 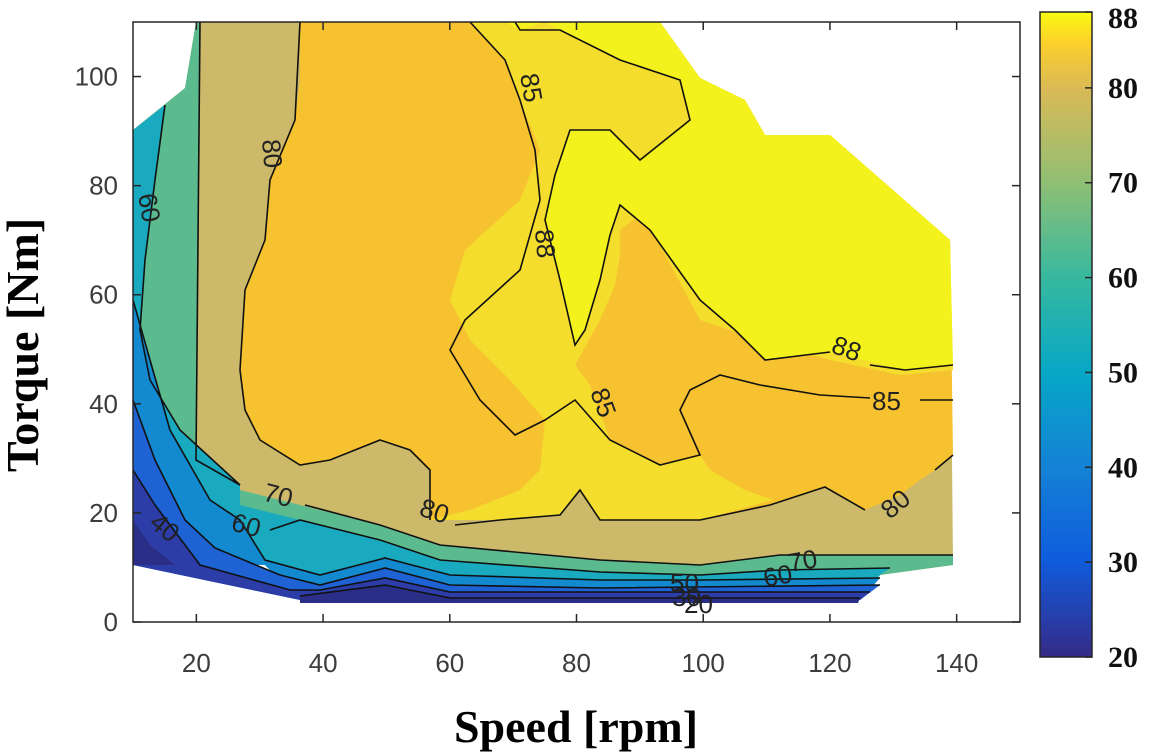 What do you see at coordinates (196, 663) in the screenshot?
I see `x-tick-label: 20` at bounding box center [196, 663].